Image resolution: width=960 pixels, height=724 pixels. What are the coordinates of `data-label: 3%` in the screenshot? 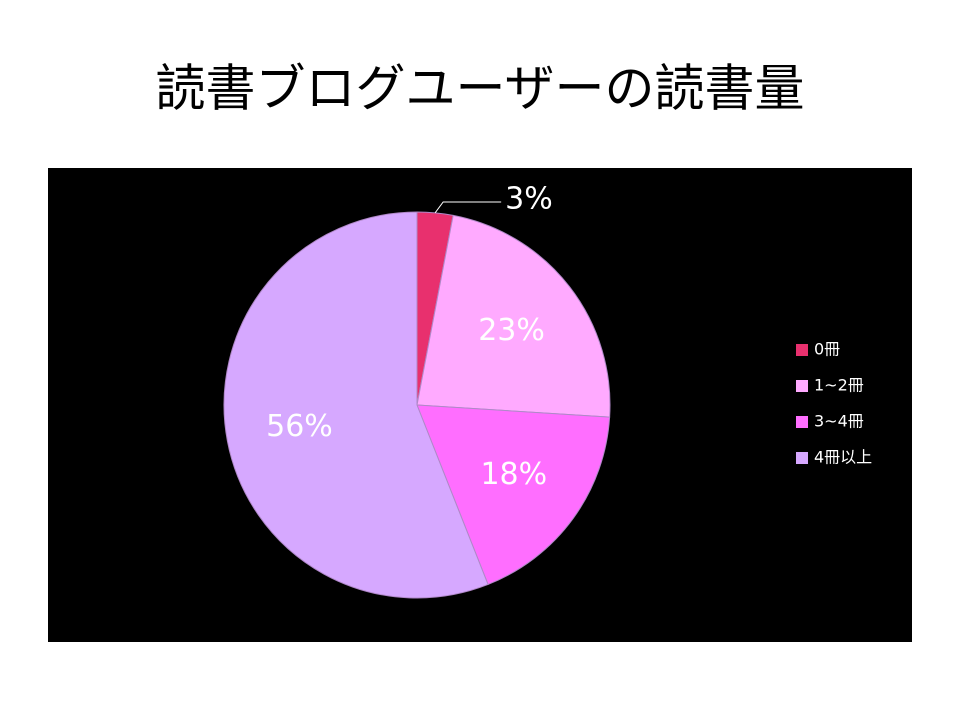 It's located at (529, 199).